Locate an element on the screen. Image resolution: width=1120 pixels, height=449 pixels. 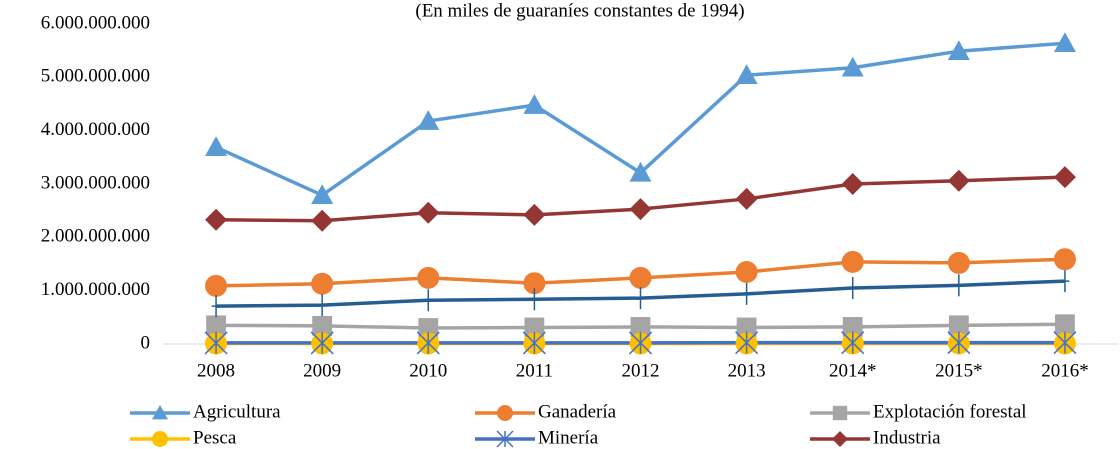
y-tick-label: 2.000.000.000 is located at coordinates (95, 236).